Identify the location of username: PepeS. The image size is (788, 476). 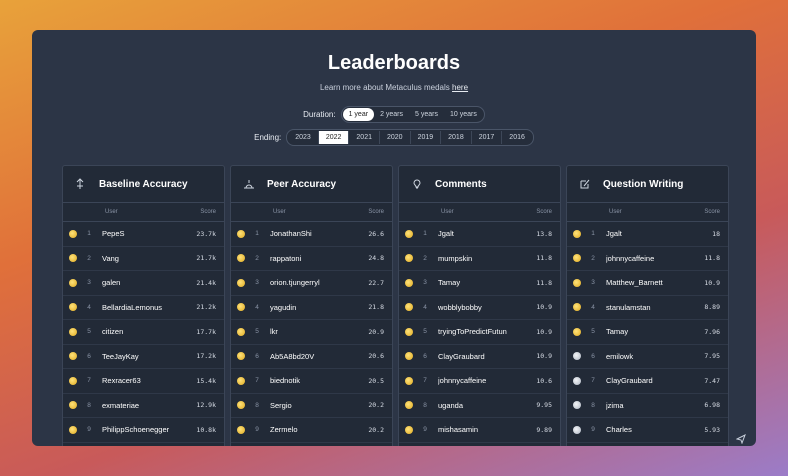
(113, 234).